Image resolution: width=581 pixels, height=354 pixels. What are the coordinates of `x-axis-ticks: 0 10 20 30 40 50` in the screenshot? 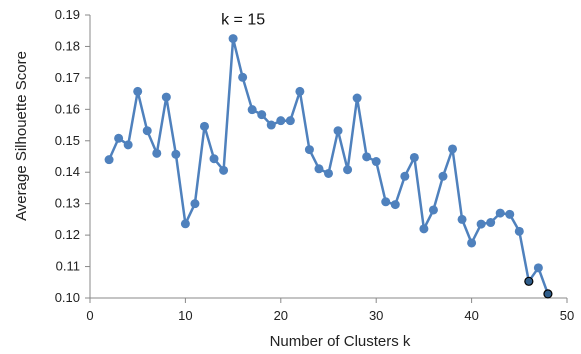 It's located at (330, 310).